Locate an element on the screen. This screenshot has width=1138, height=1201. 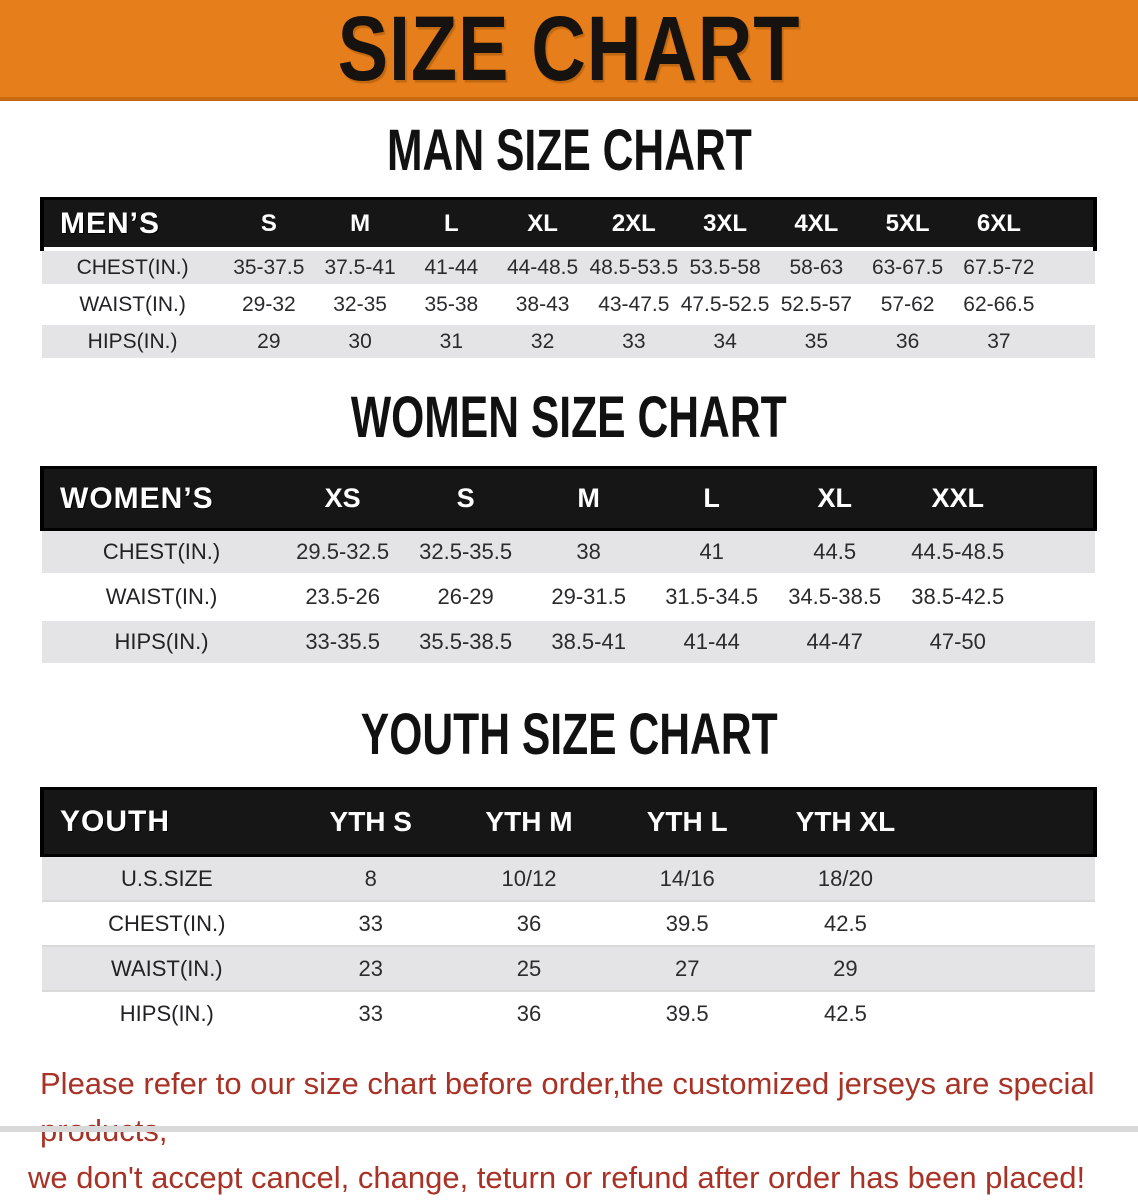
bottom-shadow-strip is located at coordinates (569, 1129).